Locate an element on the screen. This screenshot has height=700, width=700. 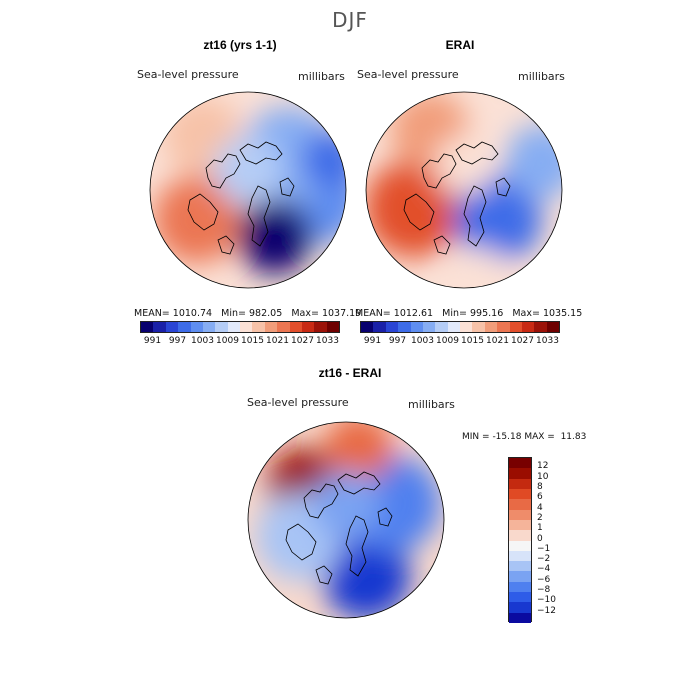
stats-erai: MEAN= 1012.61 Min= 995.16 Max= 1035.15 is located at coordinates (468, 313).